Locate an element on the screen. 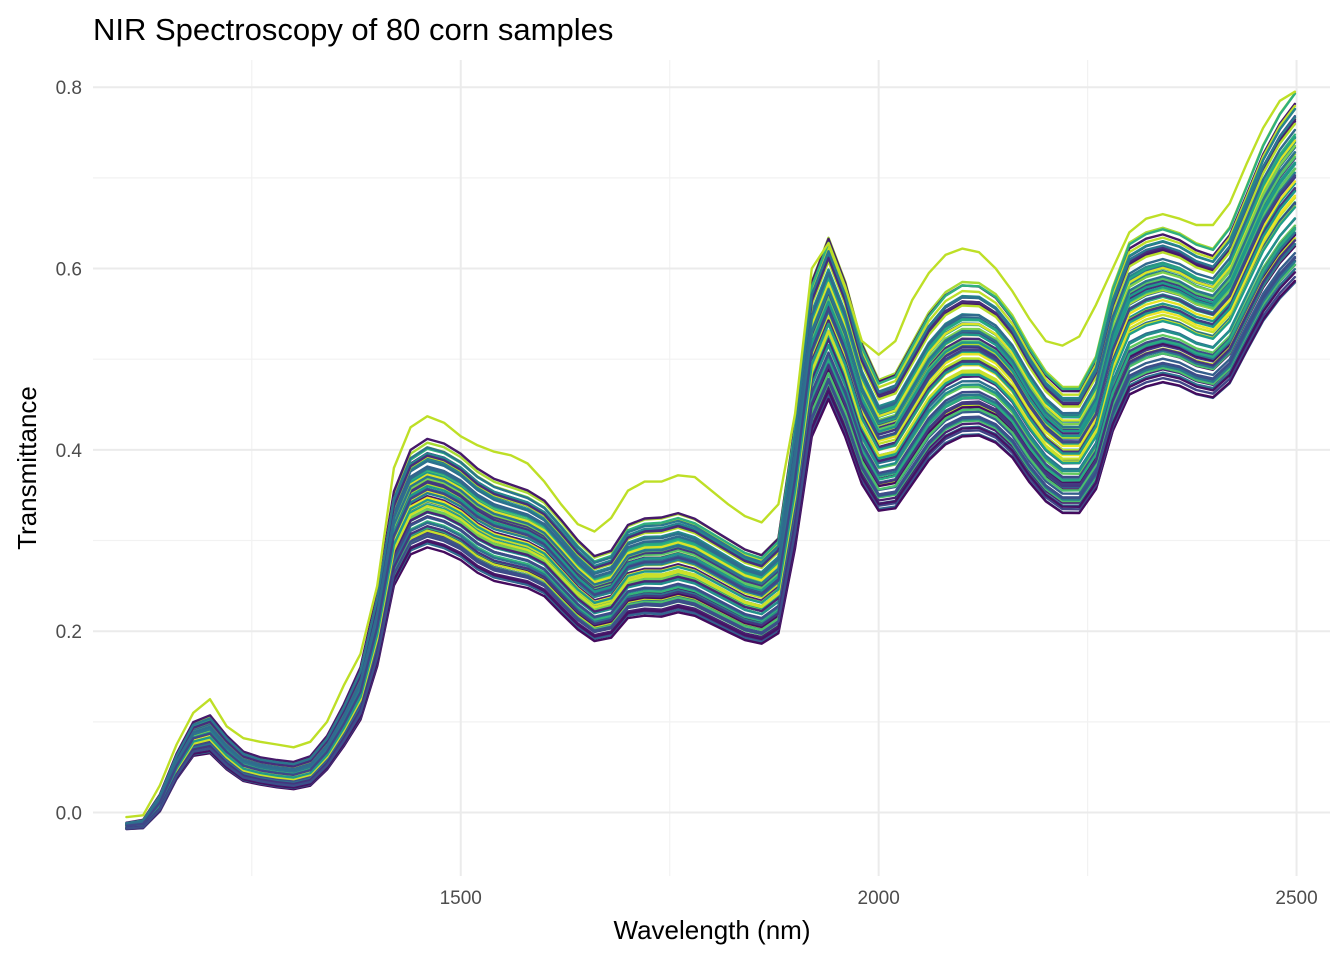  y-tick-label: 0.4 is located at coordinates (69, 451).